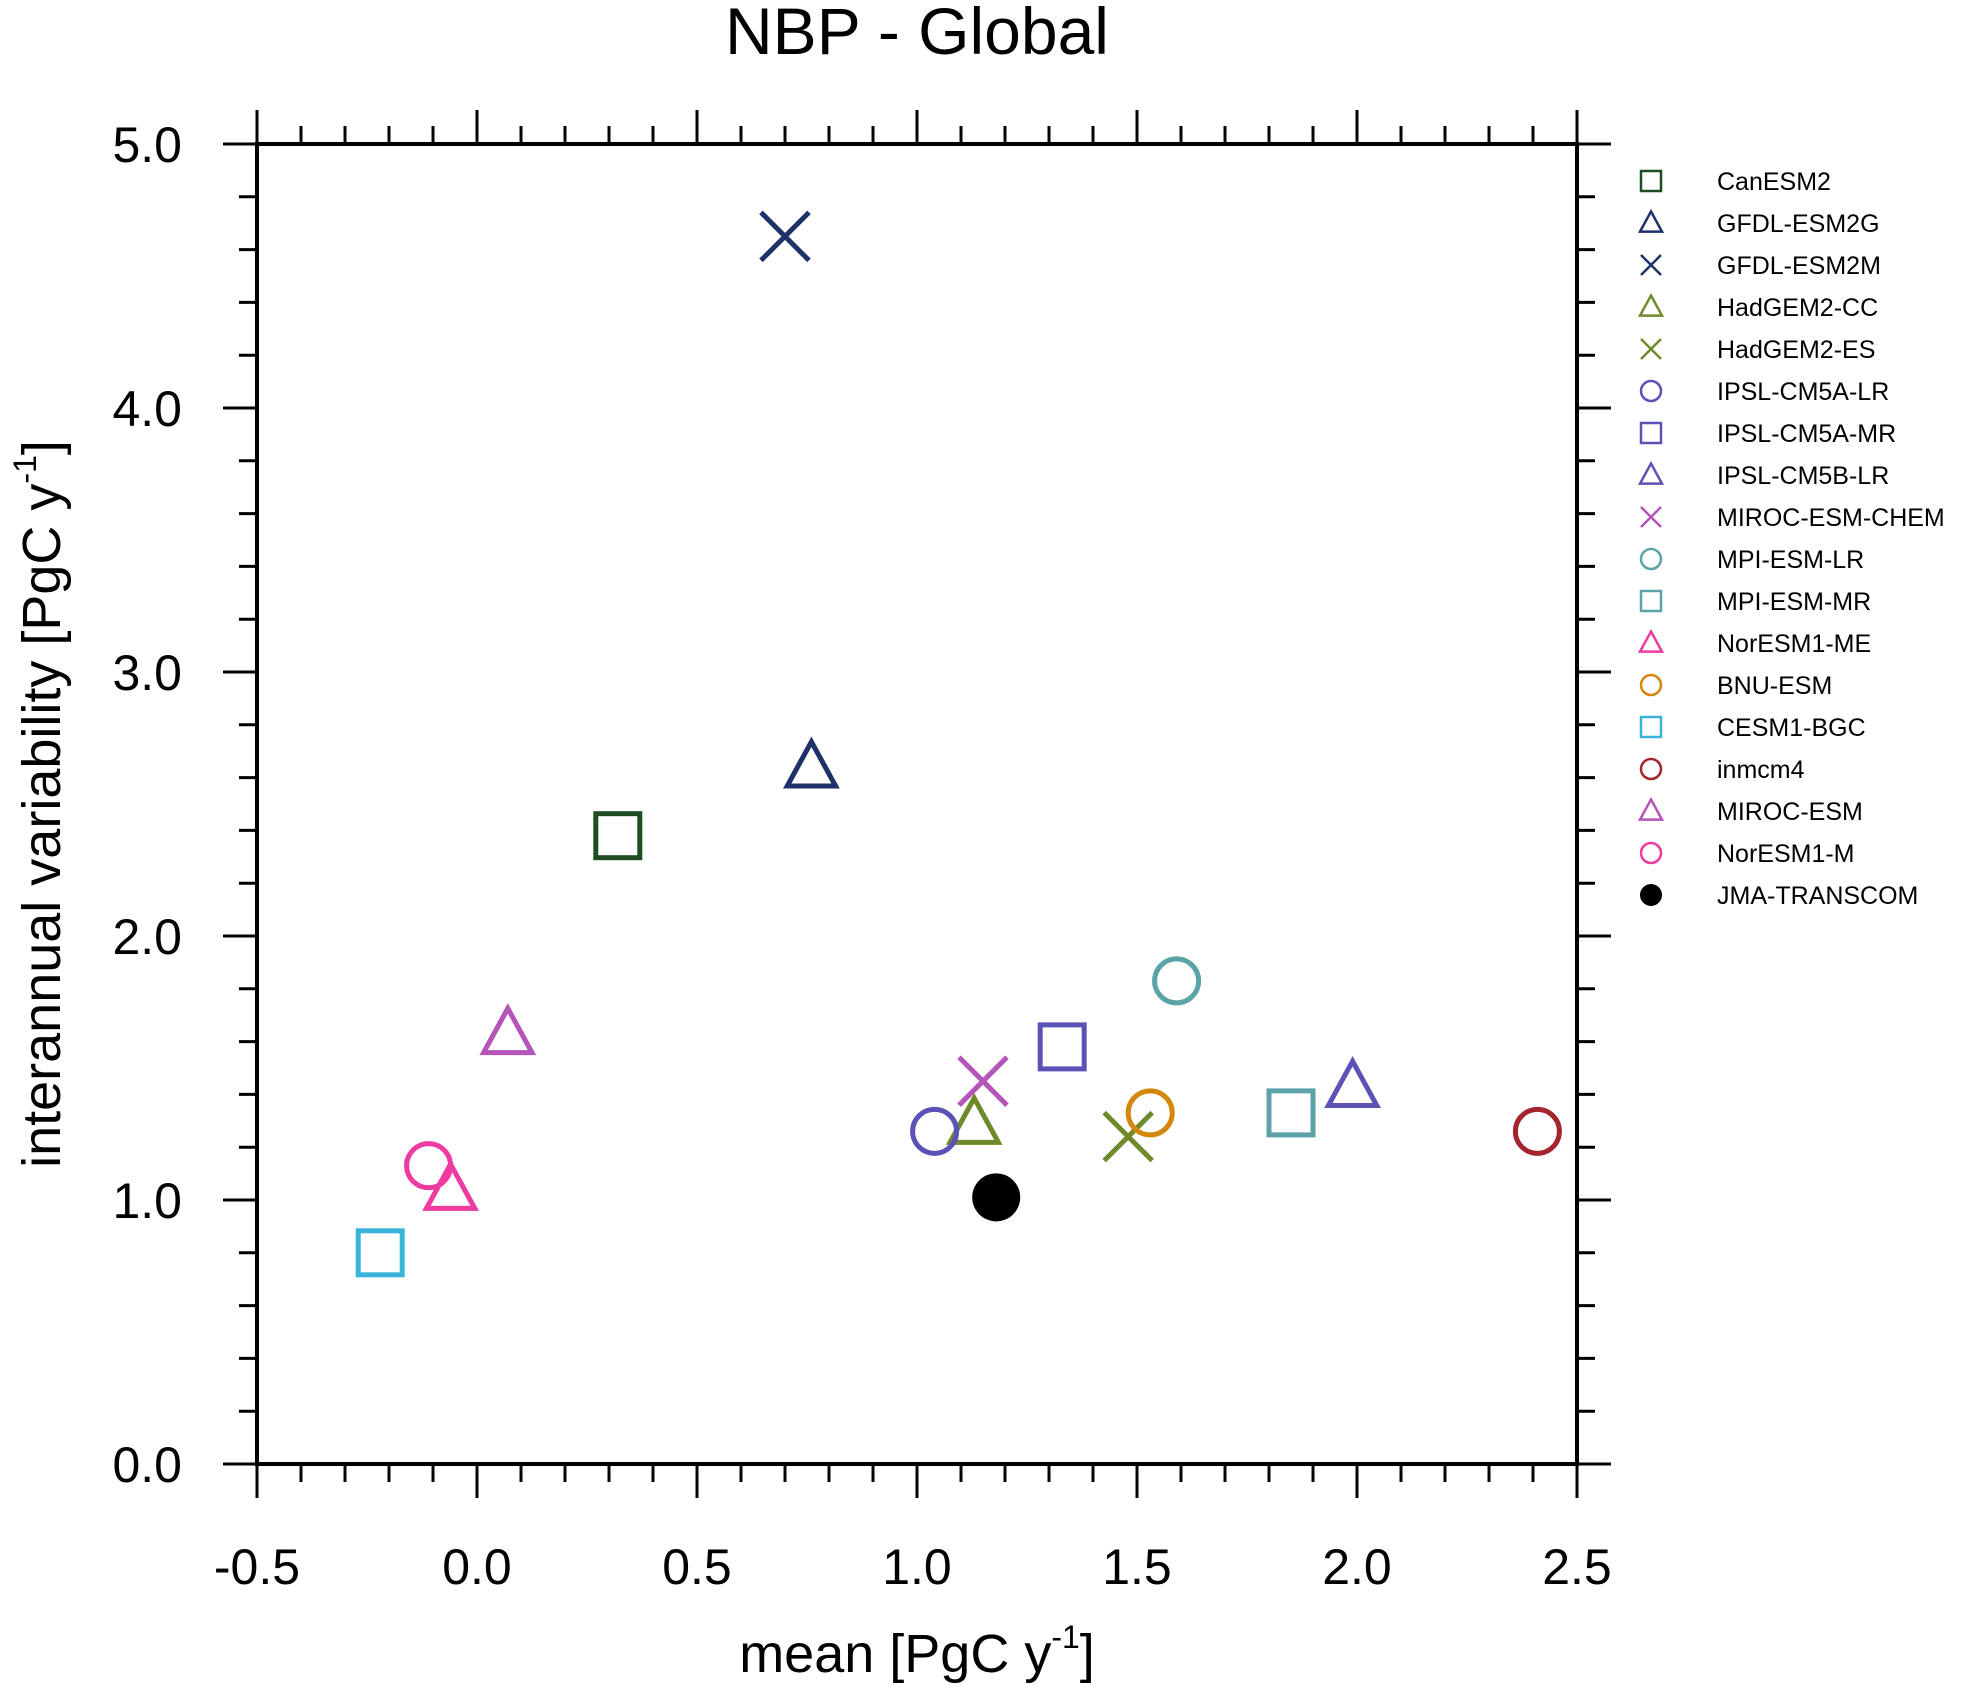  What do you see at coordinates (917, 1567) in the screenshot?
I see `x-tick-label: 1.0` at bounding box center [917, 1567].